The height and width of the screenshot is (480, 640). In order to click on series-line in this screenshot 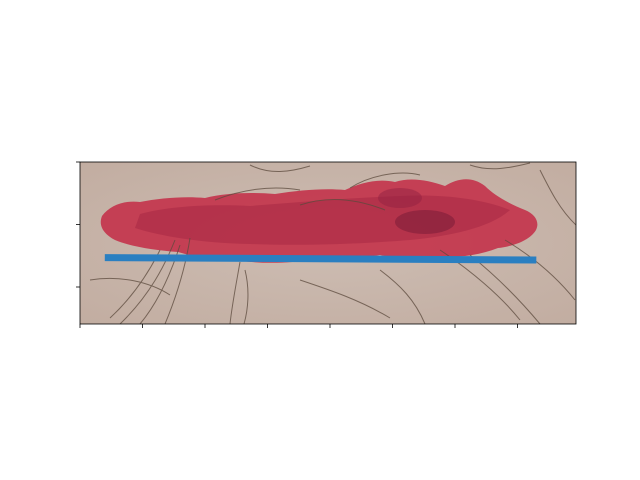, I will do `click(320, 259)`.